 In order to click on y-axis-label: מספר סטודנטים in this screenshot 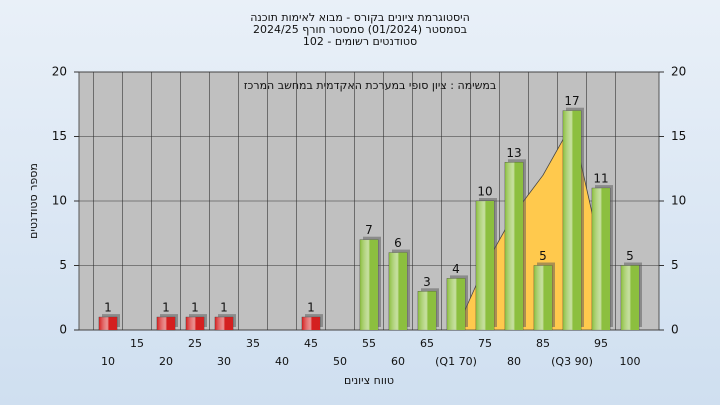, I will do `click(33, 201)`.